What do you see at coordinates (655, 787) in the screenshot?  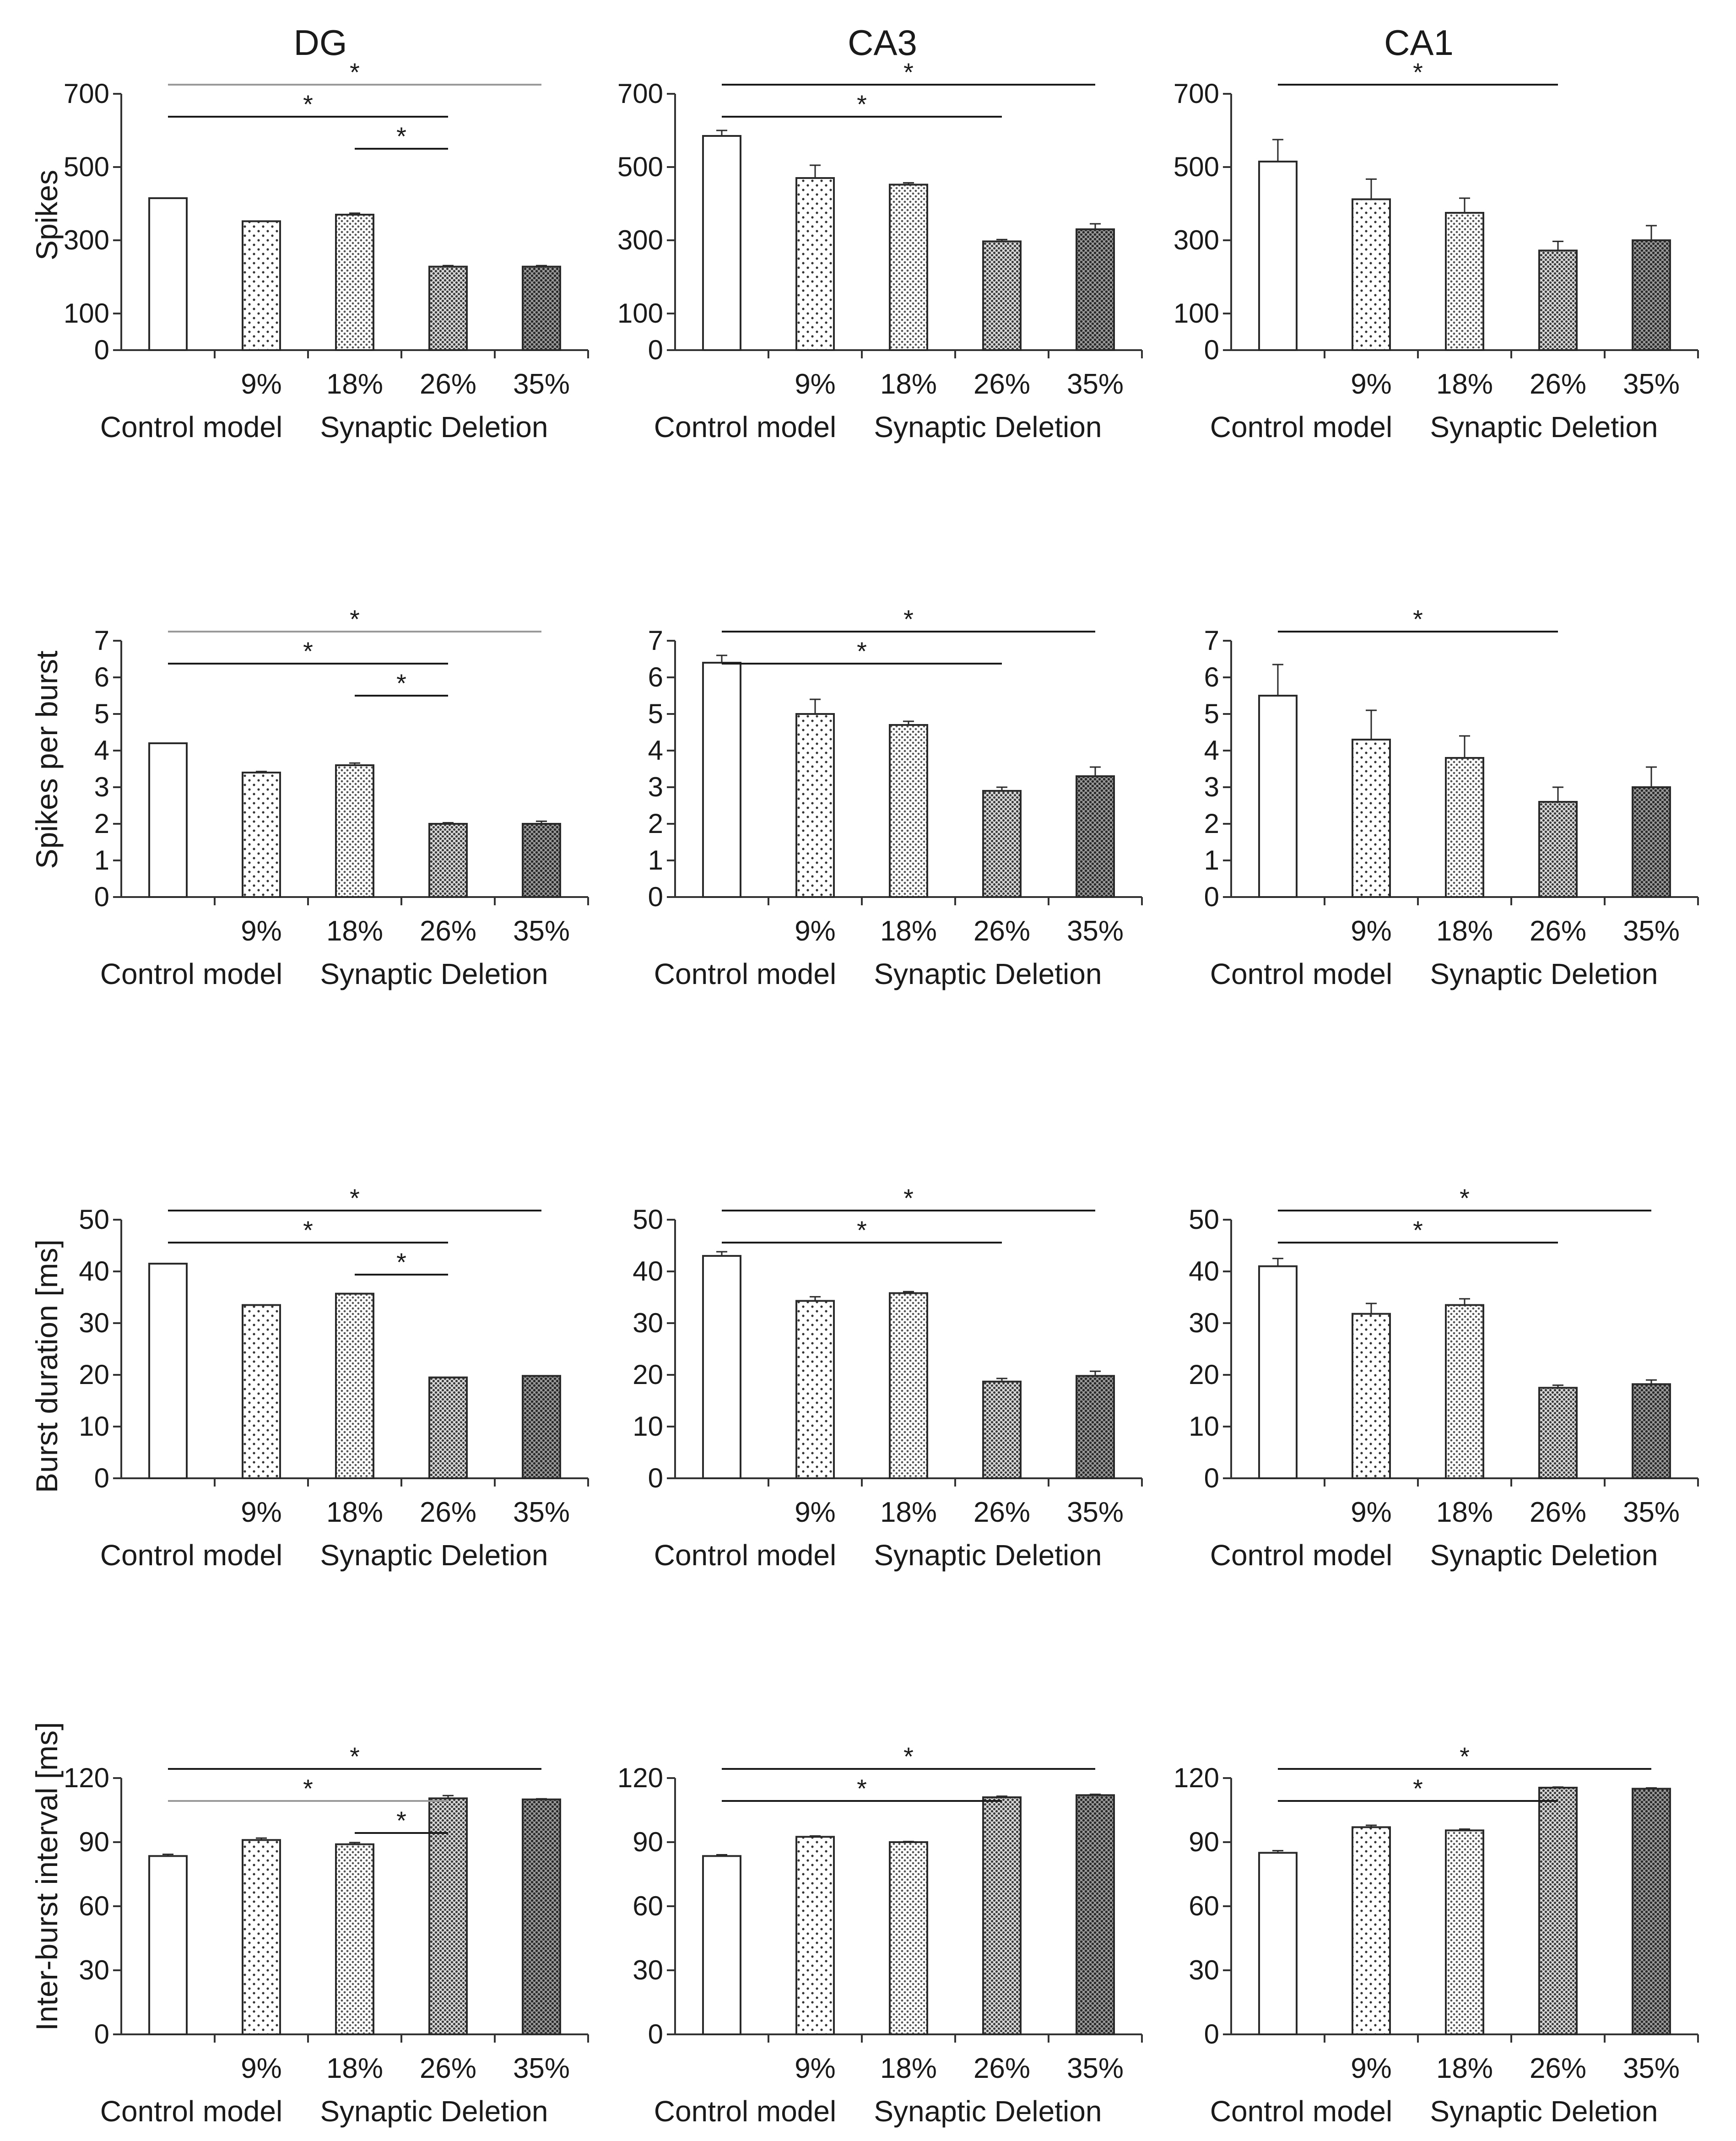 I see `y-tick-label: 3` at bounding box center [655, 787].